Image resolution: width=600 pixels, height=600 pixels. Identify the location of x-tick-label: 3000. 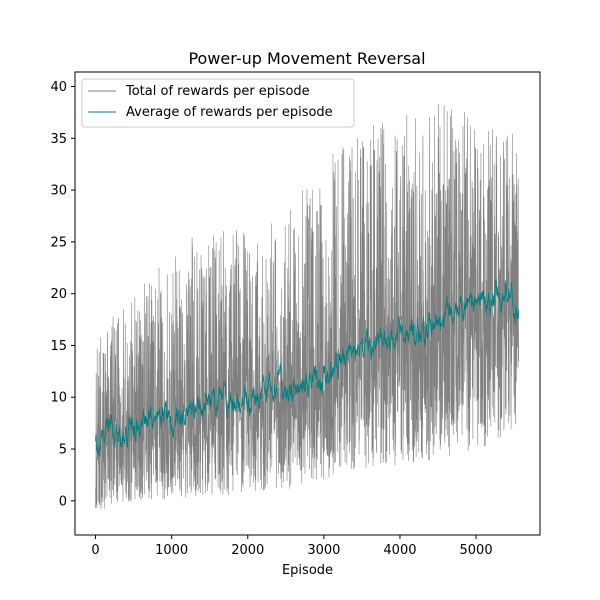
(323, 550).